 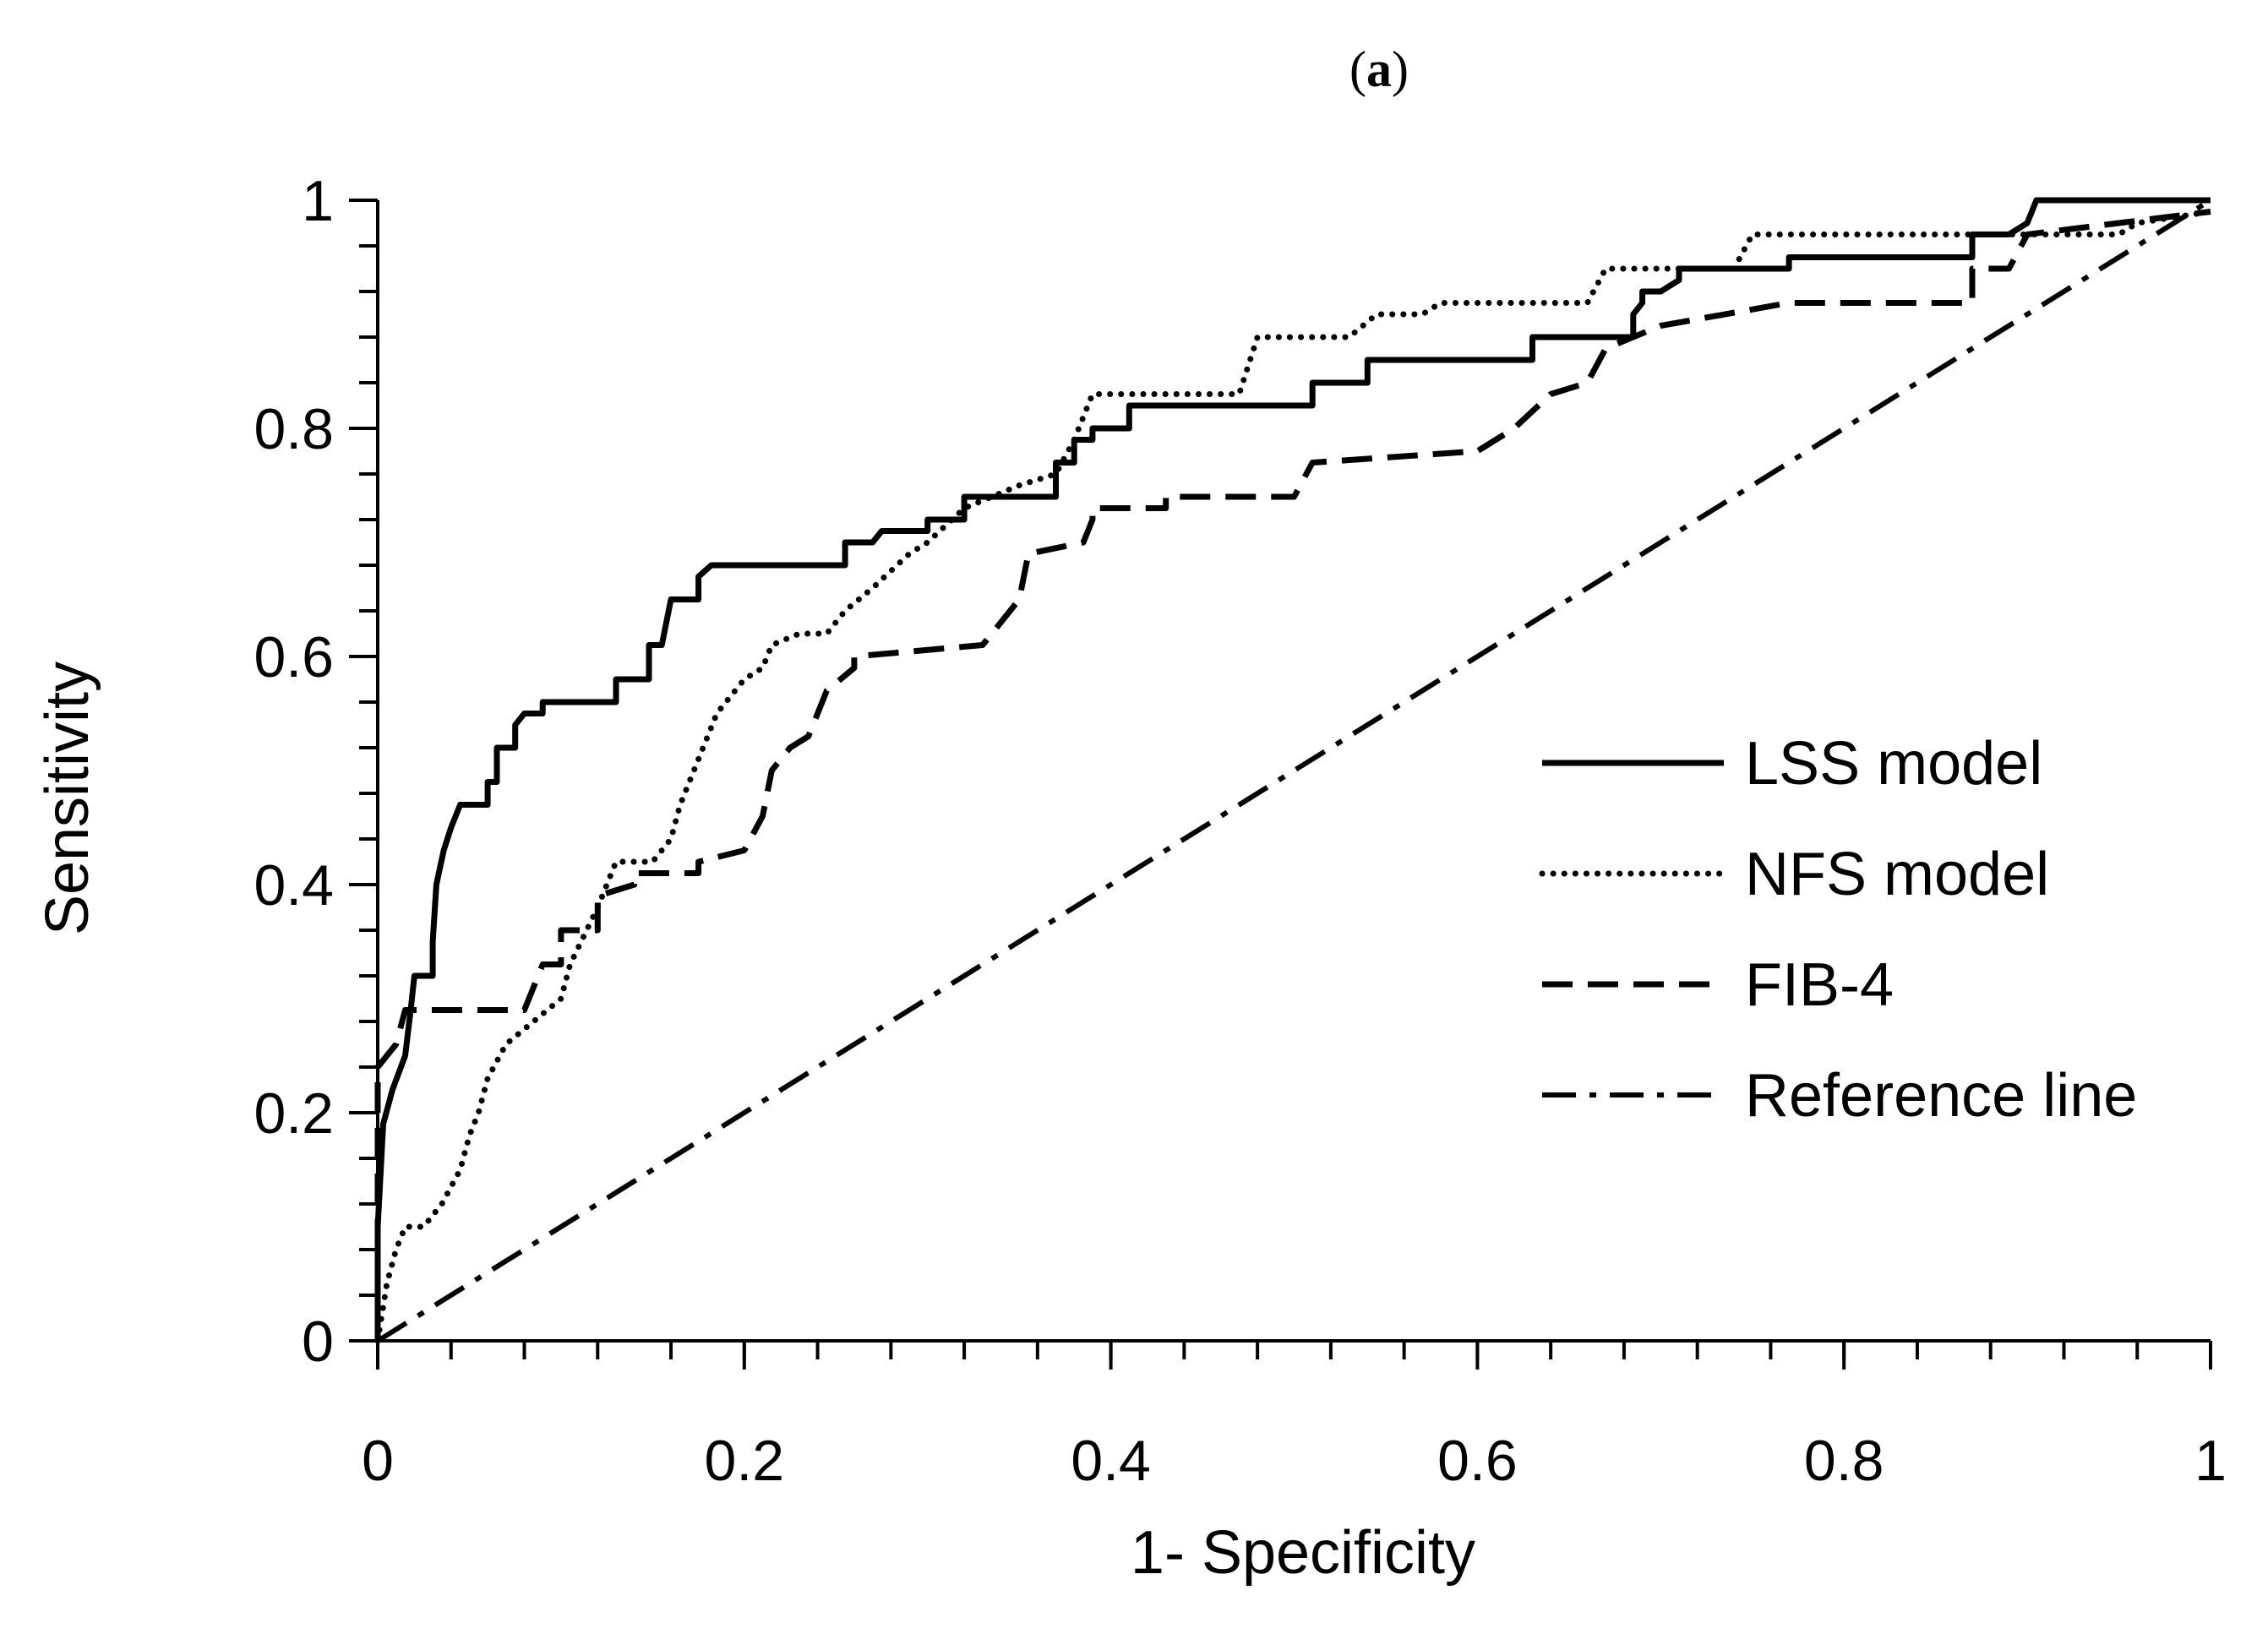 I want to click on legend-label-nfs-model: NFS model, so click(x=1897, y=874).